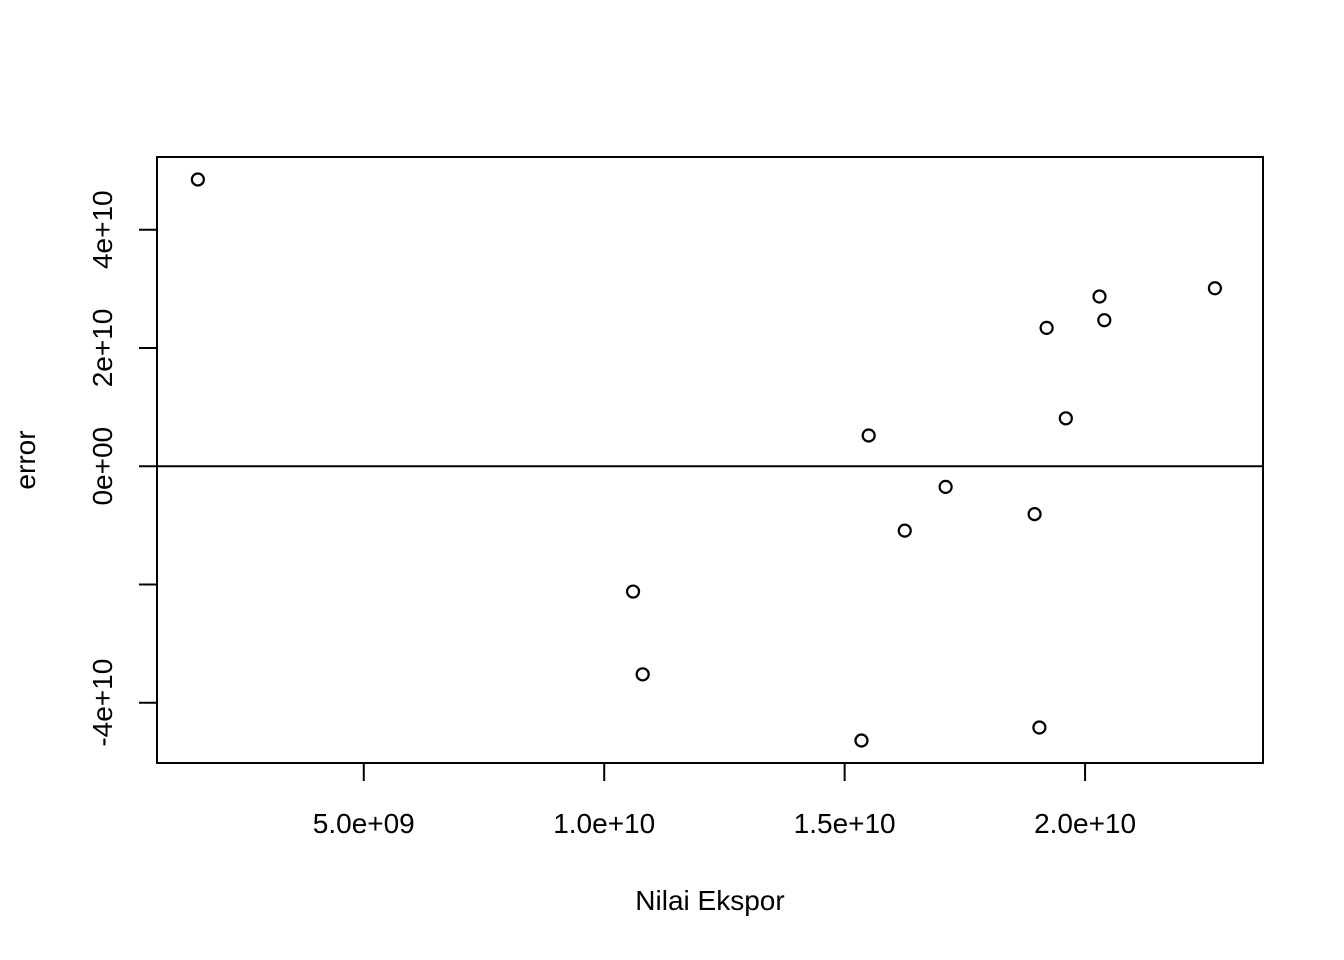  What do you see at coordinates (102, 229) in the screenshot?
I see `y-tick-label: 4e+10` at bounding box center [102, 229].